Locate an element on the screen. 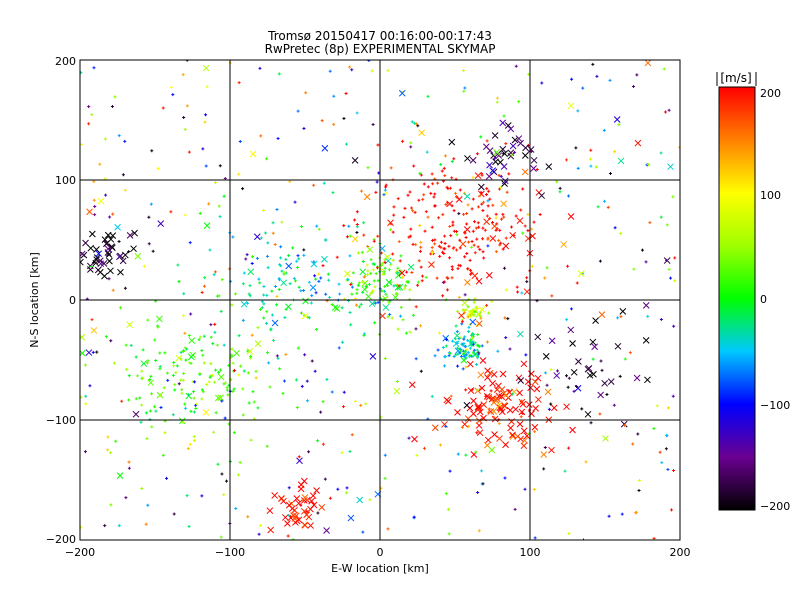 This screenshot has height=600, width=800. colorbar-tick-label: 0 is located at coordinates (763, 299).